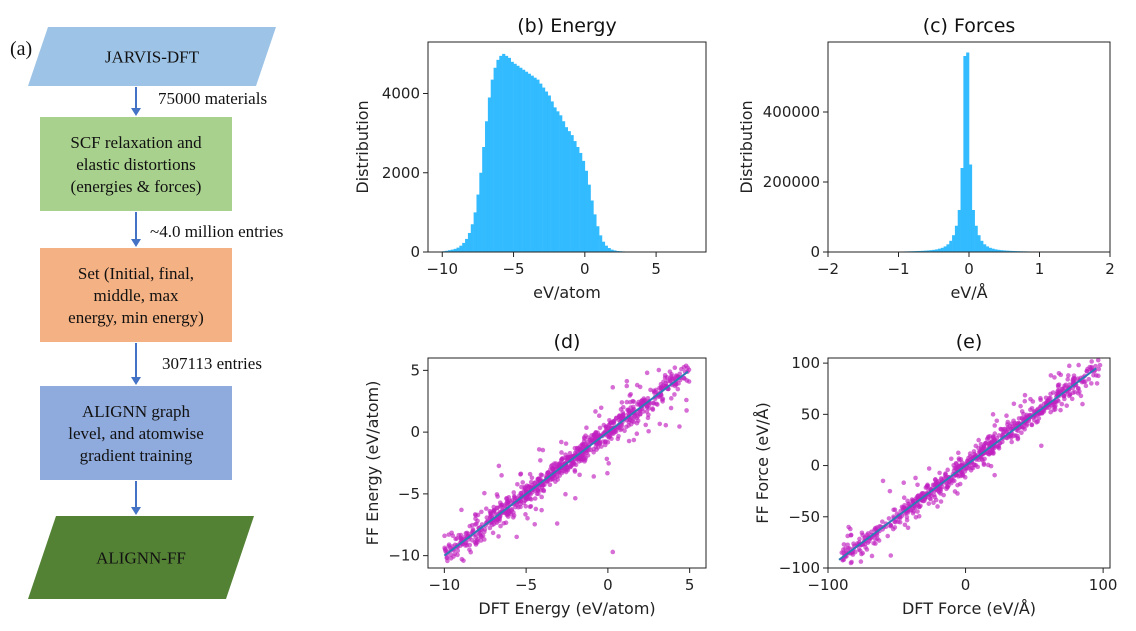  I want to click on plot-frame, so click(567, 147).